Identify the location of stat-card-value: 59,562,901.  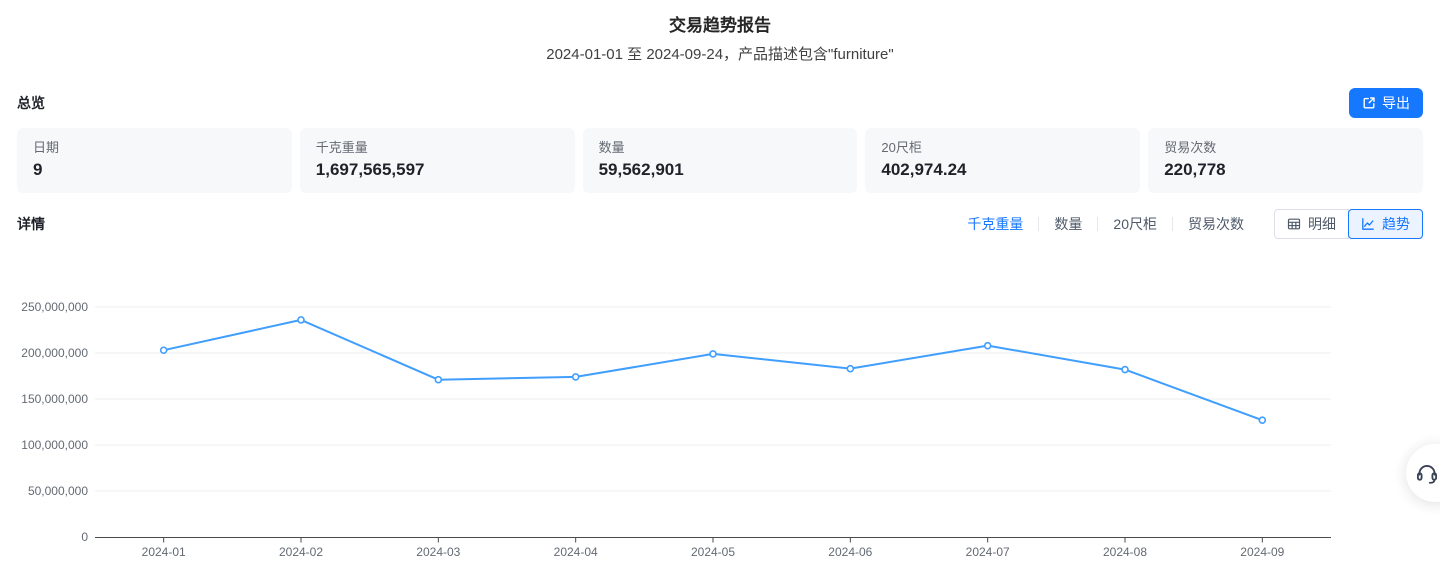
(641, 169).